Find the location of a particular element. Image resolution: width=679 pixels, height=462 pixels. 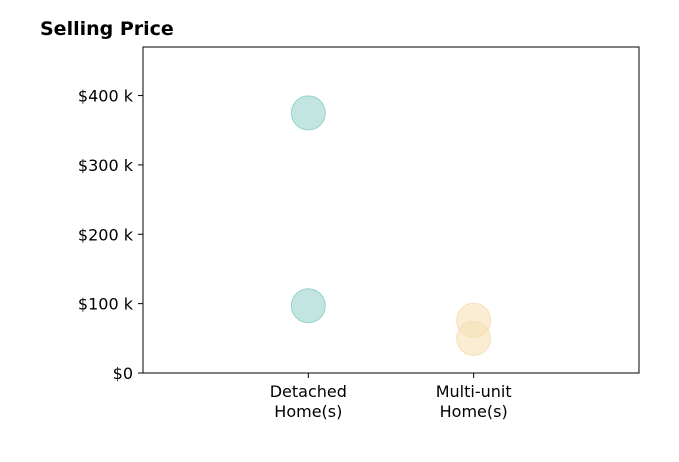

y-tick-label: $400 k is located at coordinates (106, 96).